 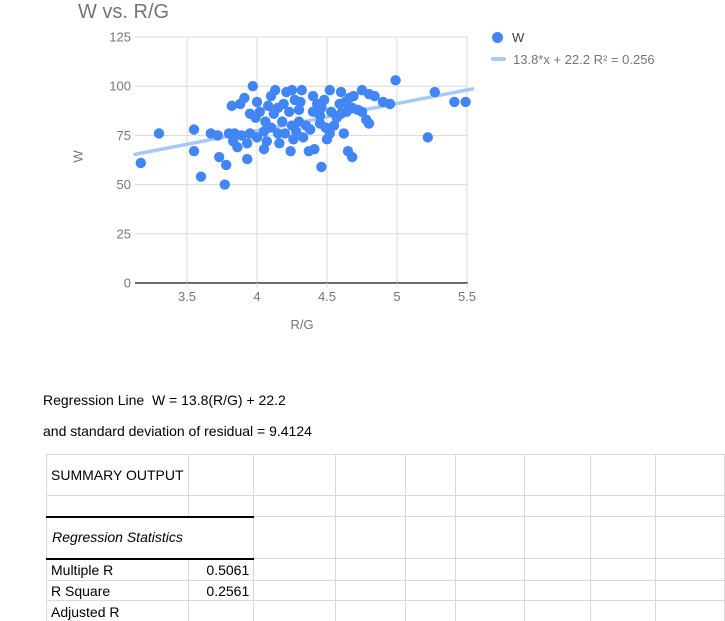 What do you see at coordinates (302, 324) in the screenshot?
I see `x-axis-title: R/G` at bounding box center [302, 324].